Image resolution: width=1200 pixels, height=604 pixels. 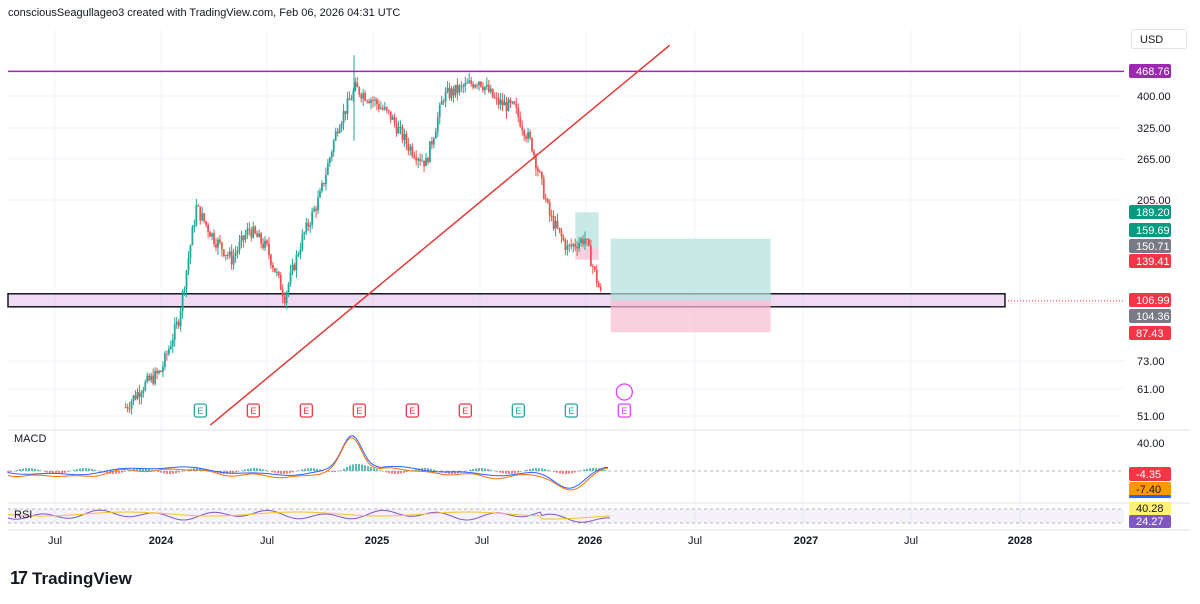 What do you see at coordinates (30, 439) in the screenshot?
I see `macd-label: MACD` at bounding box center [30, 439].